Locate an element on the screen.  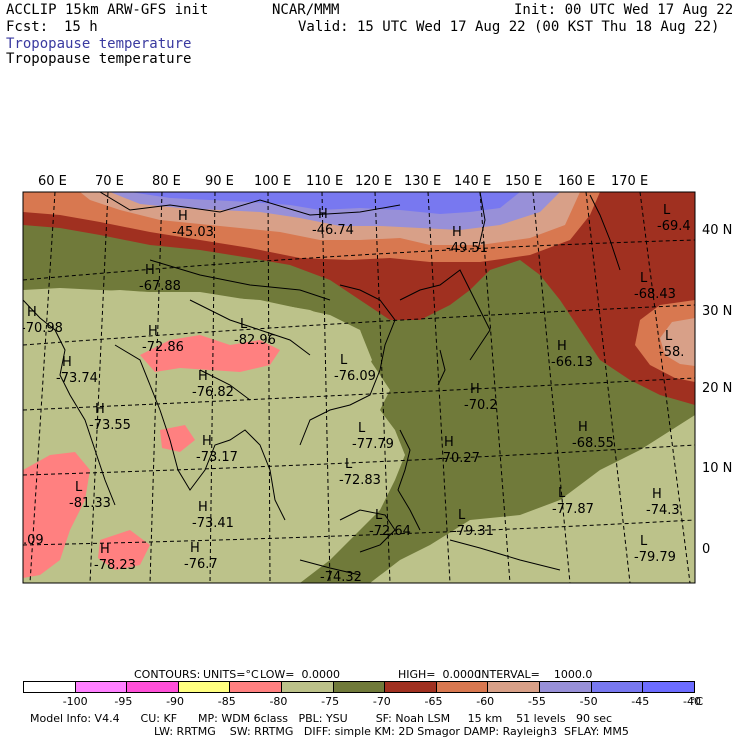
longitude-label: 140 E is located at coordinates (472, 181).